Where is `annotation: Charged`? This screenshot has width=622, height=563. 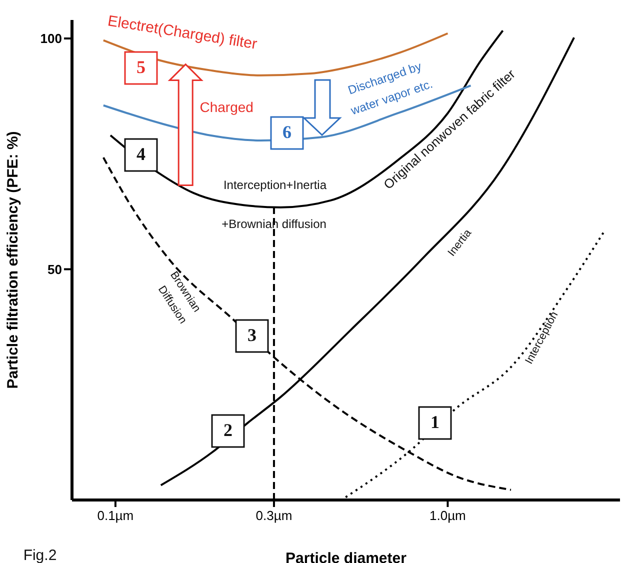
annotation: Charged is located at coordinates (227, 107).